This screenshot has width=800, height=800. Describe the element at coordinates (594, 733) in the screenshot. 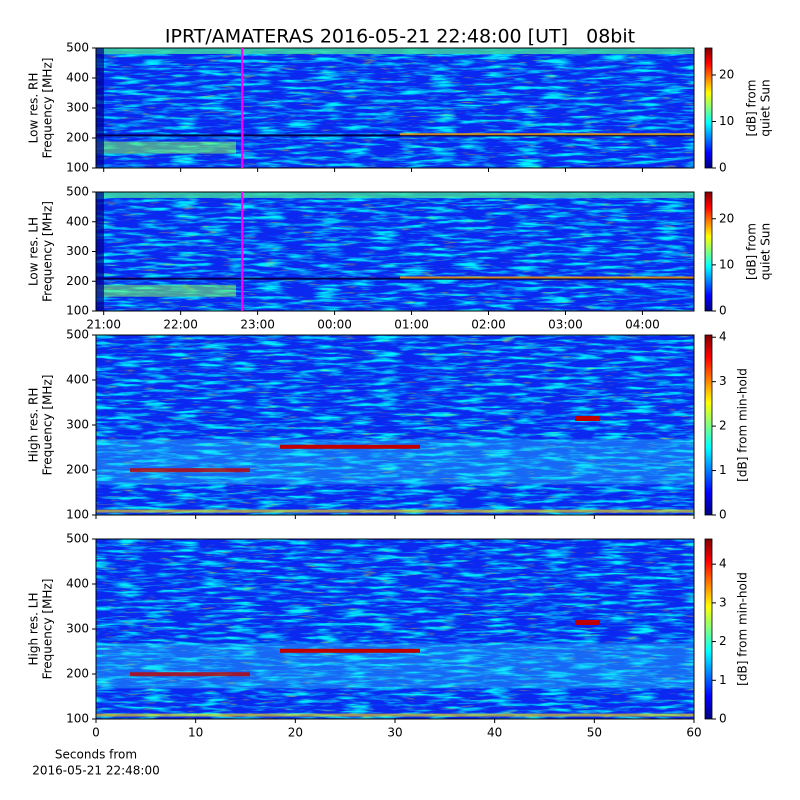

I see `x-tick-label: 50` at that location.